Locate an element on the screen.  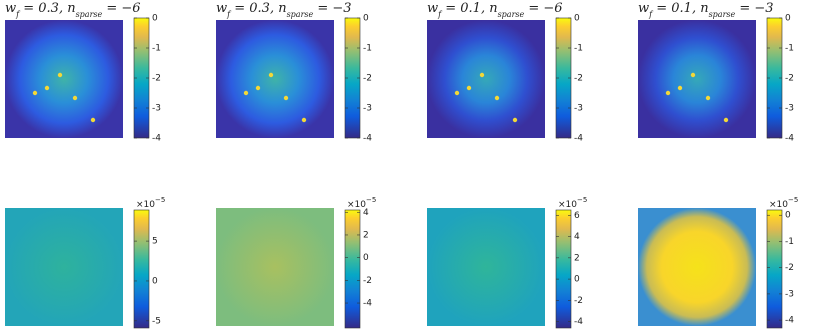
colorbar-tick-label: 5 is located at coordinates (155, 242).